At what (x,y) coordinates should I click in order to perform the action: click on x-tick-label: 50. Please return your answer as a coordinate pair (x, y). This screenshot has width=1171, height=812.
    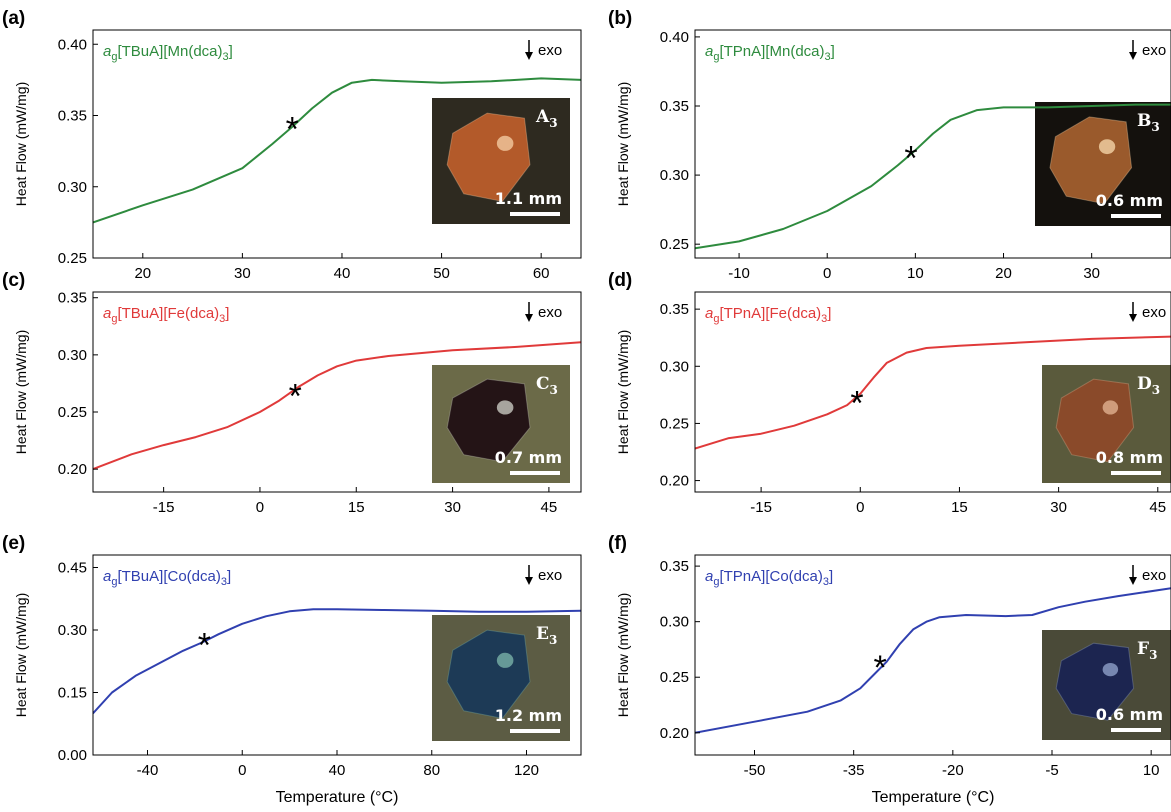
    Looking at the image, I should click on (441, 273).